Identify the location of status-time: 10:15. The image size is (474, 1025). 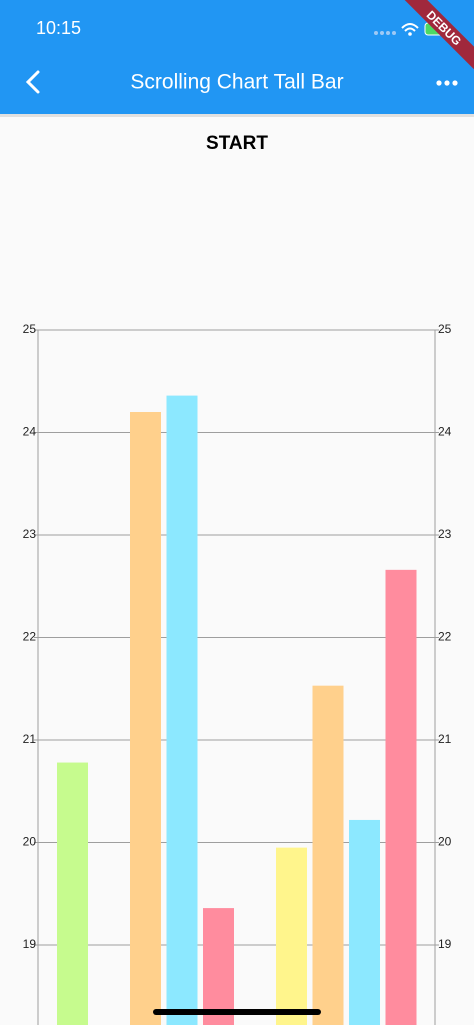
(58, 28).